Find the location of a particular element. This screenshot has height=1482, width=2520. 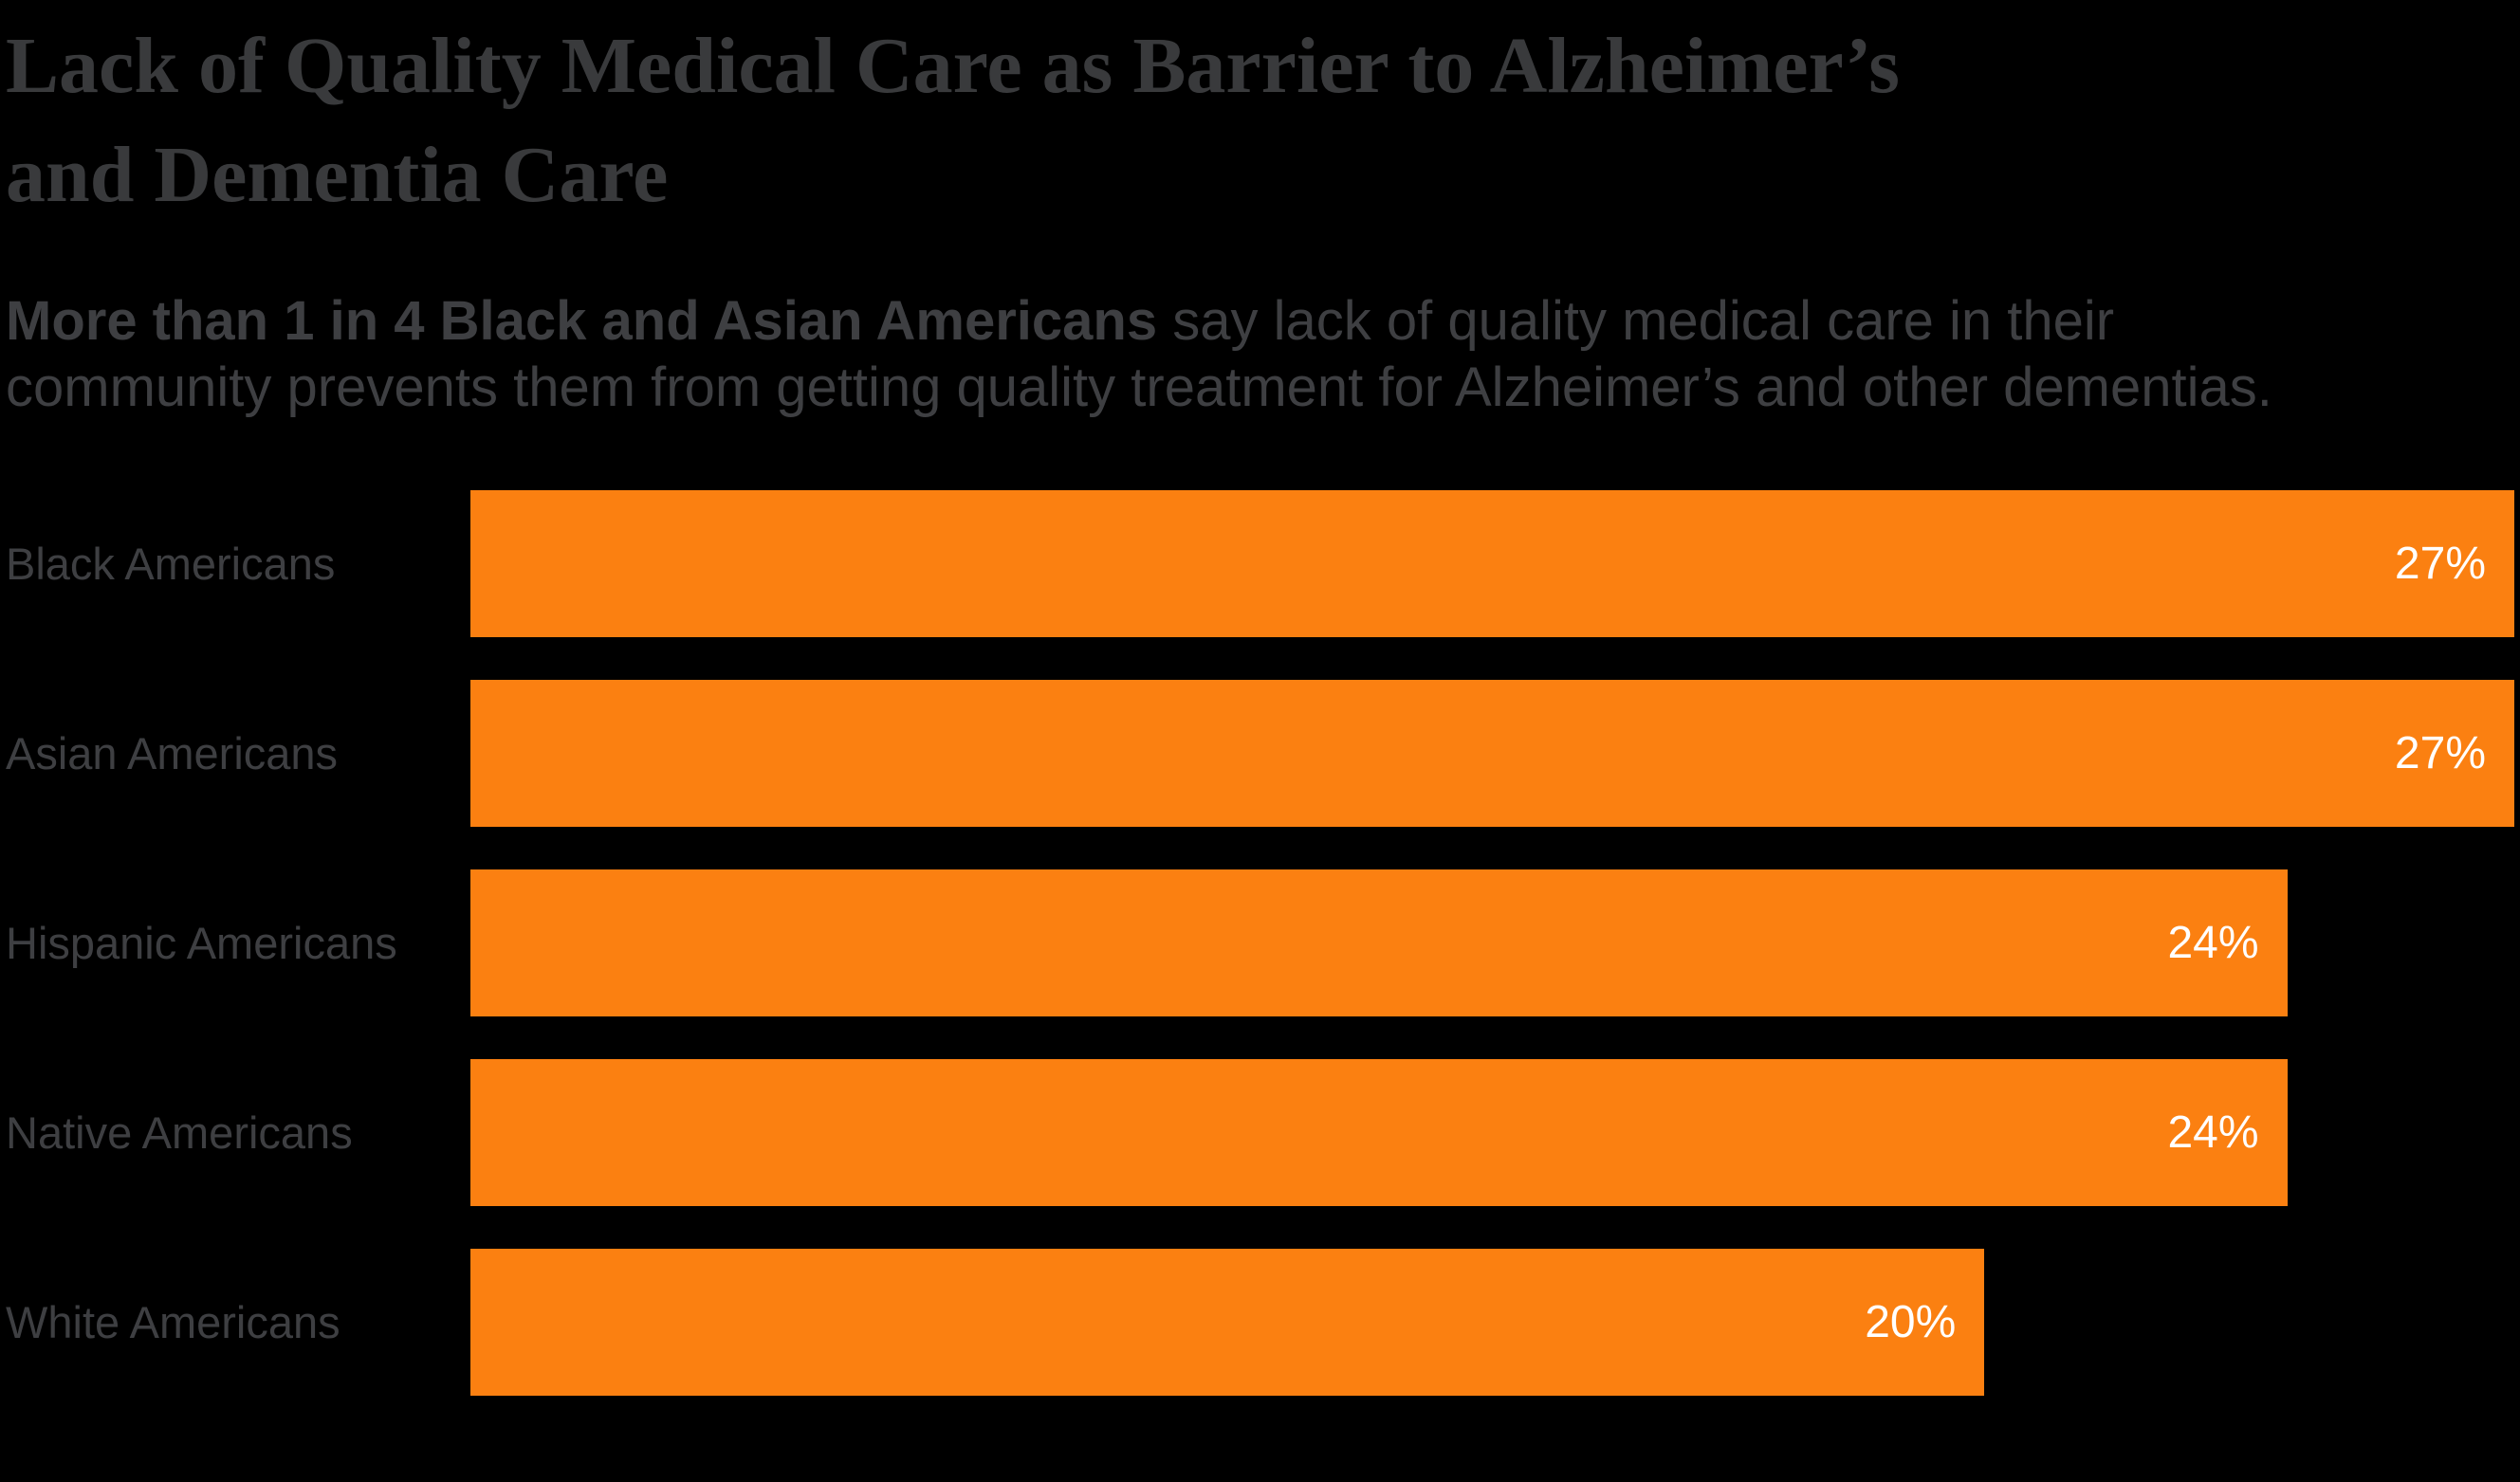

chart-row: Native Americans 24% is located at coordinates (1260, 1133).